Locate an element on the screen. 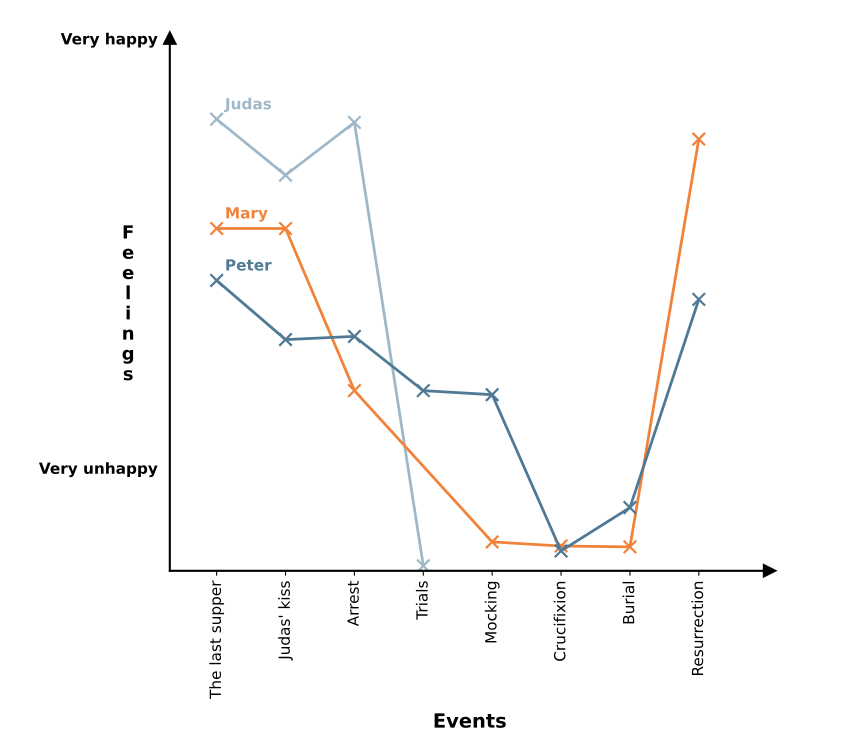 The height and width of the screenshot is (729, 862). text: Very happy is located at coordinates (109, 40).